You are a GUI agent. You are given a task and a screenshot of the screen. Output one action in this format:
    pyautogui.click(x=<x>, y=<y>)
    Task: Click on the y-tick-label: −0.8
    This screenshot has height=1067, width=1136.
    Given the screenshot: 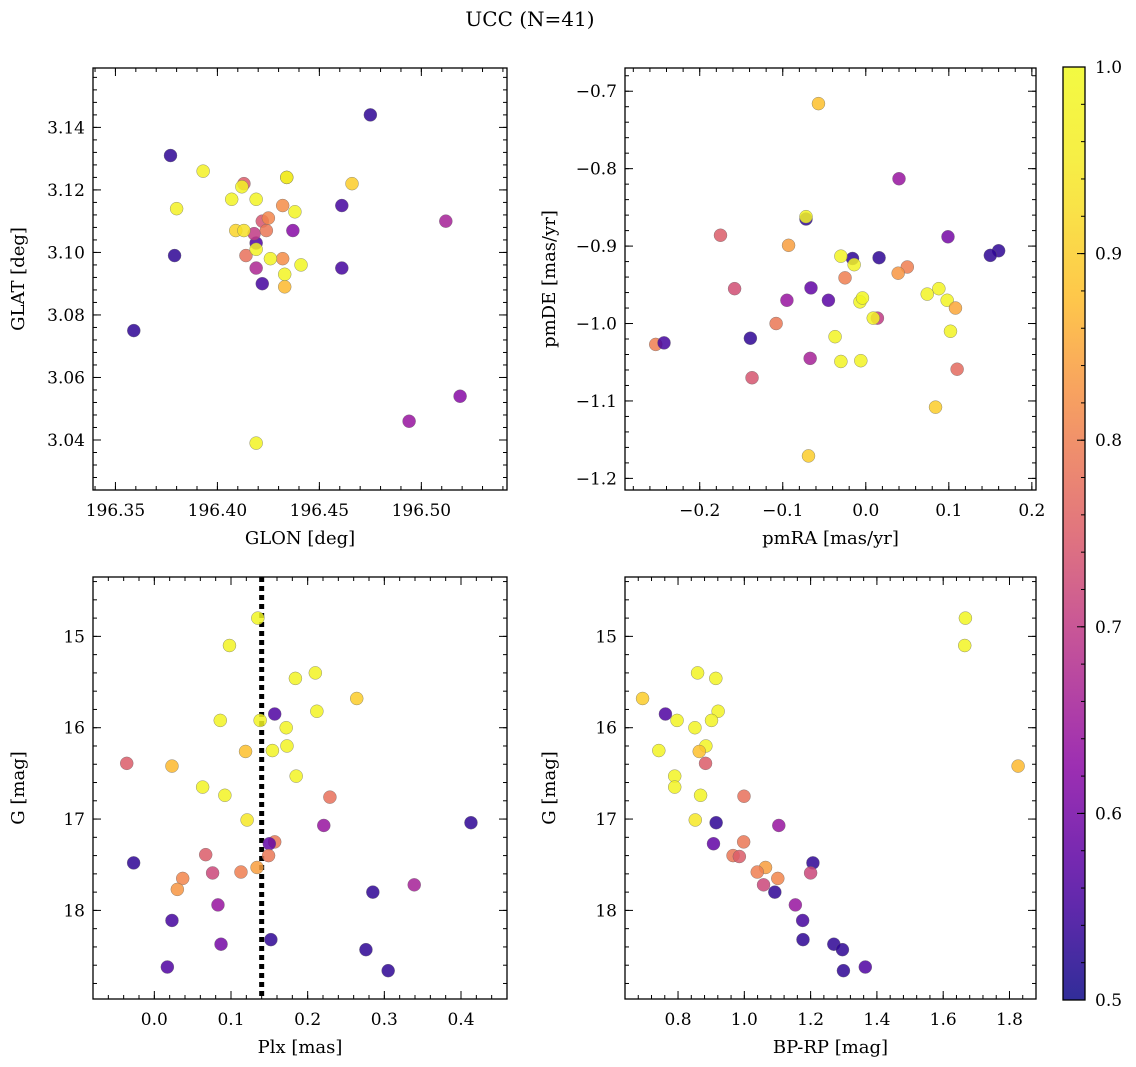 What is the action you would take?
    pyautogui.click(x=596, y=170)
    